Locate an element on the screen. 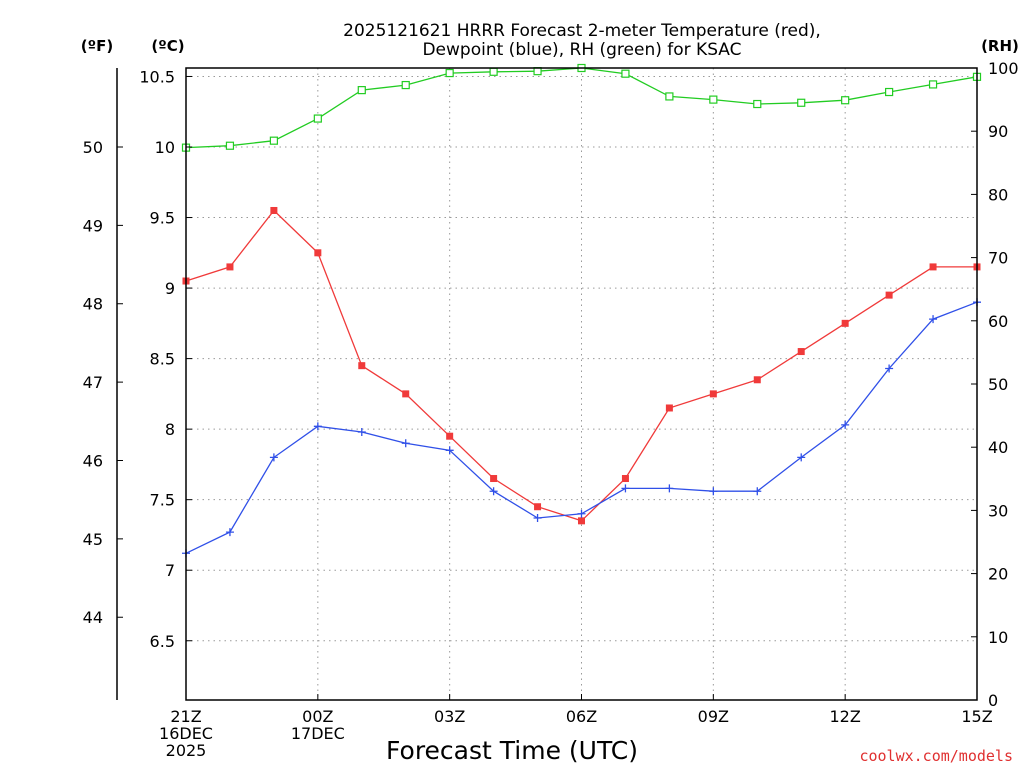 This screenshot has height=768, width=1024. x-tick-label: 06Z is located at coordinates (581, 716).